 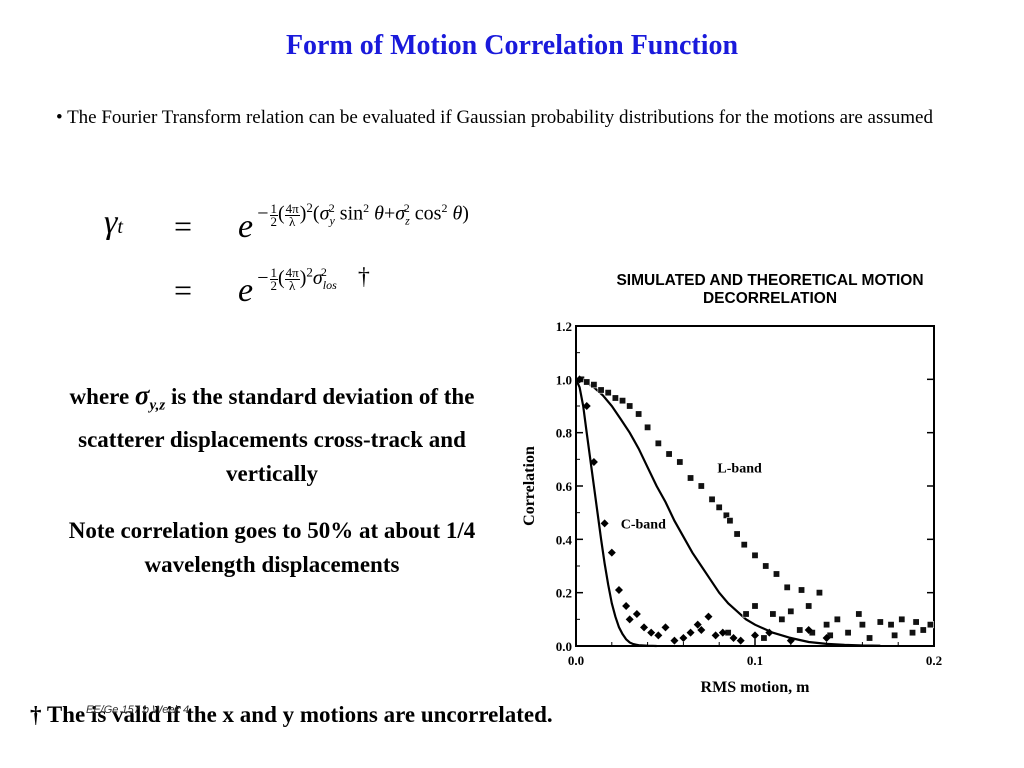 I want to click on sigma-subscript: y,z, so click(x=157, y=405).